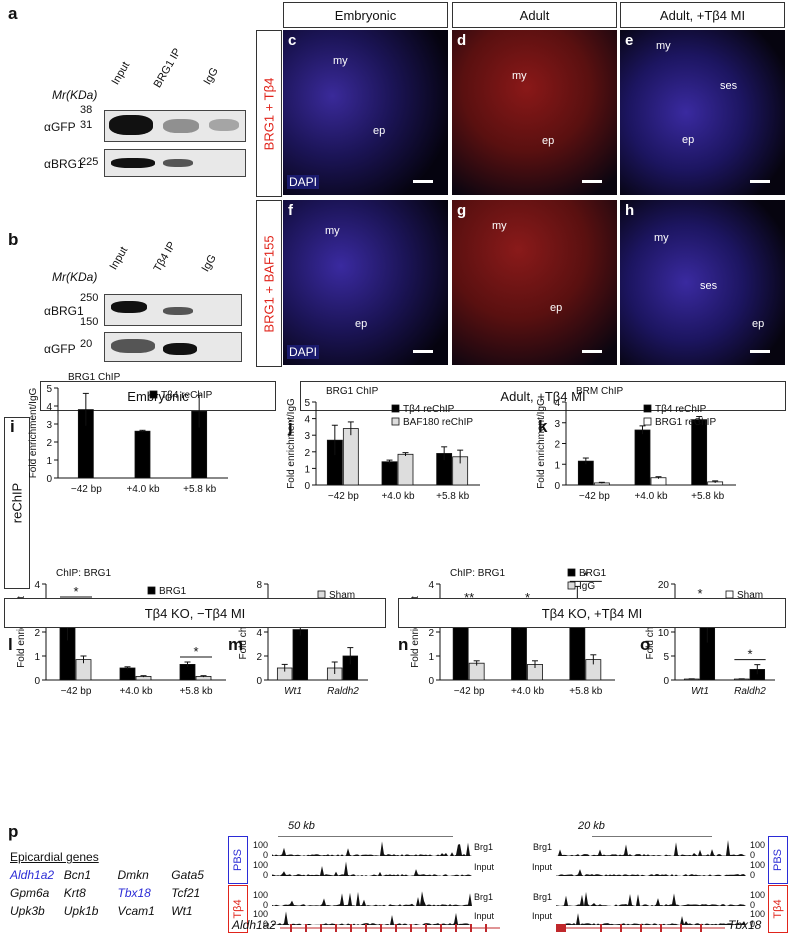 This screenshot has height=935, width=788. What do you see at coordinates (542, 847) in the screenshot?
I see `track-right-label: Brg1` at bounding box center [542, 847].